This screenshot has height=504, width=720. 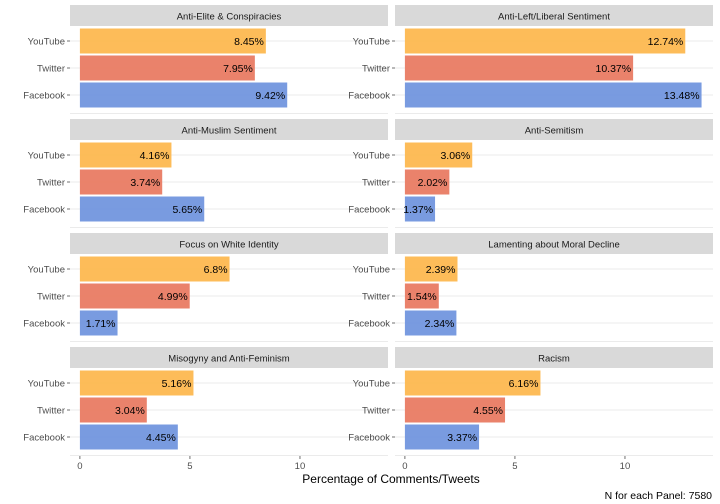 I want to click on bar-value-label: 10.37%, so click(x=613, y=69).